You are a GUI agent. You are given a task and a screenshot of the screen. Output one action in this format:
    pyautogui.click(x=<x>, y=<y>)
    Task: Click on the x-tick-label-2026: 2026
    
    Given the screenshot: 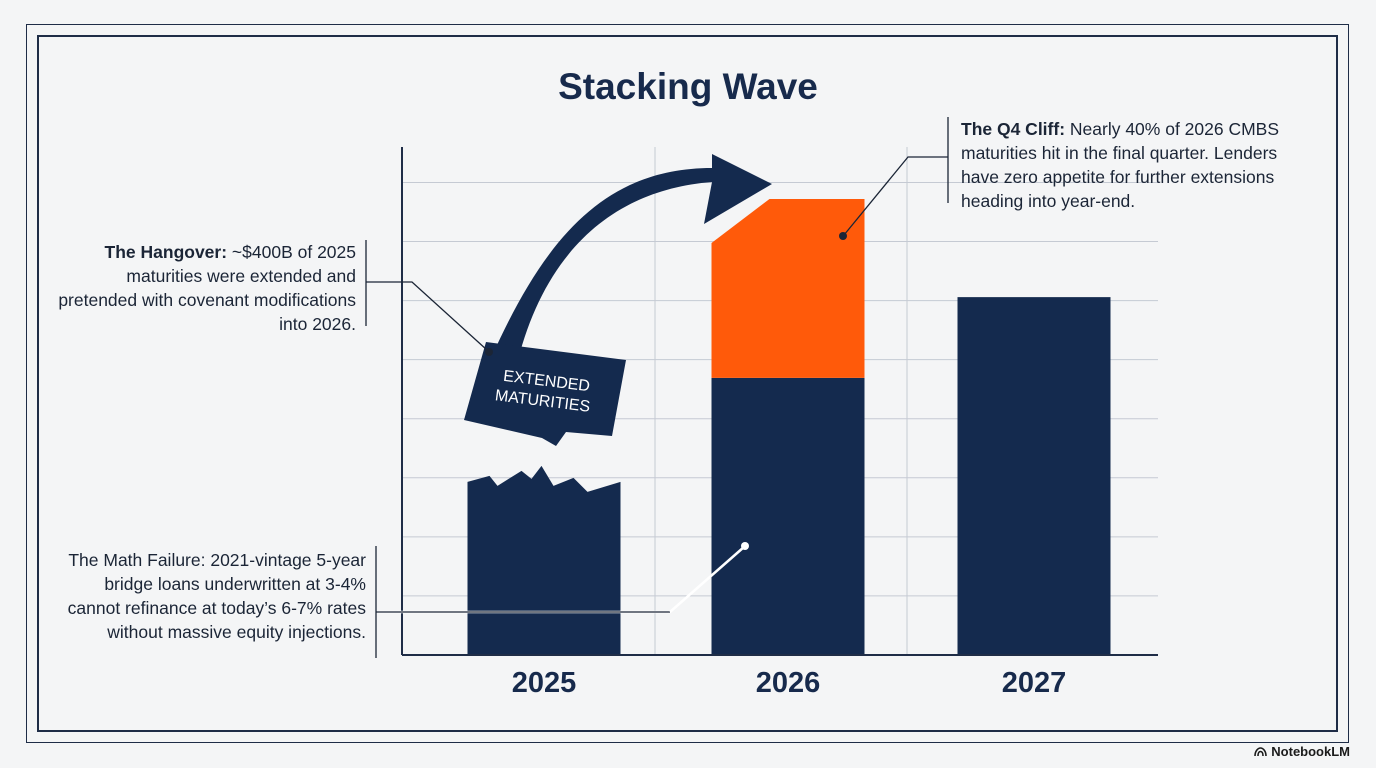 What is the action you would take?
    pyautogui.click(x=788, y=683)
    